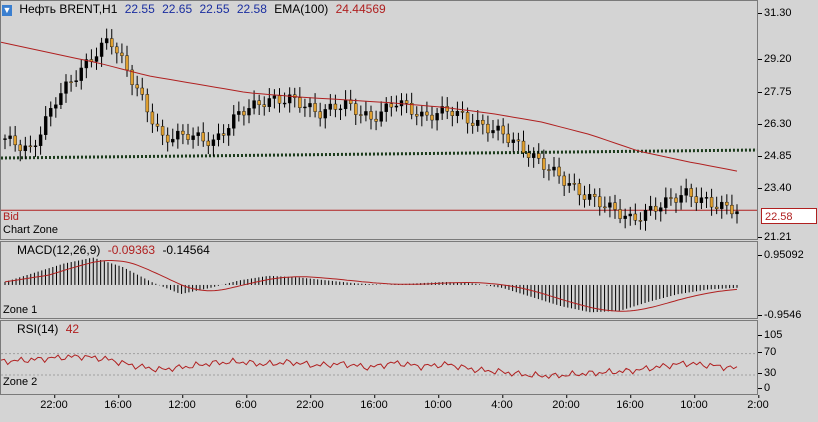 The width and height of the screenshot is (818, 422). What do you see at coordinates (787, 357) in the screenshot?
I see `rsi-axis: 105 70 30 0` at bounding box center [787, 357].